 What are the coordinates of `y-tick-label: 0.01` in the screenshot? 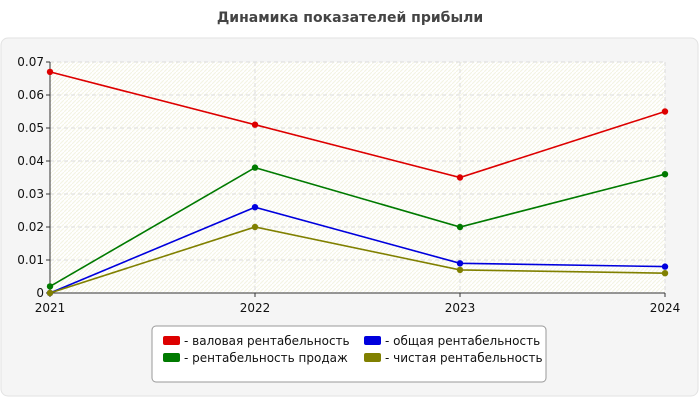 It's located at (30, 260).